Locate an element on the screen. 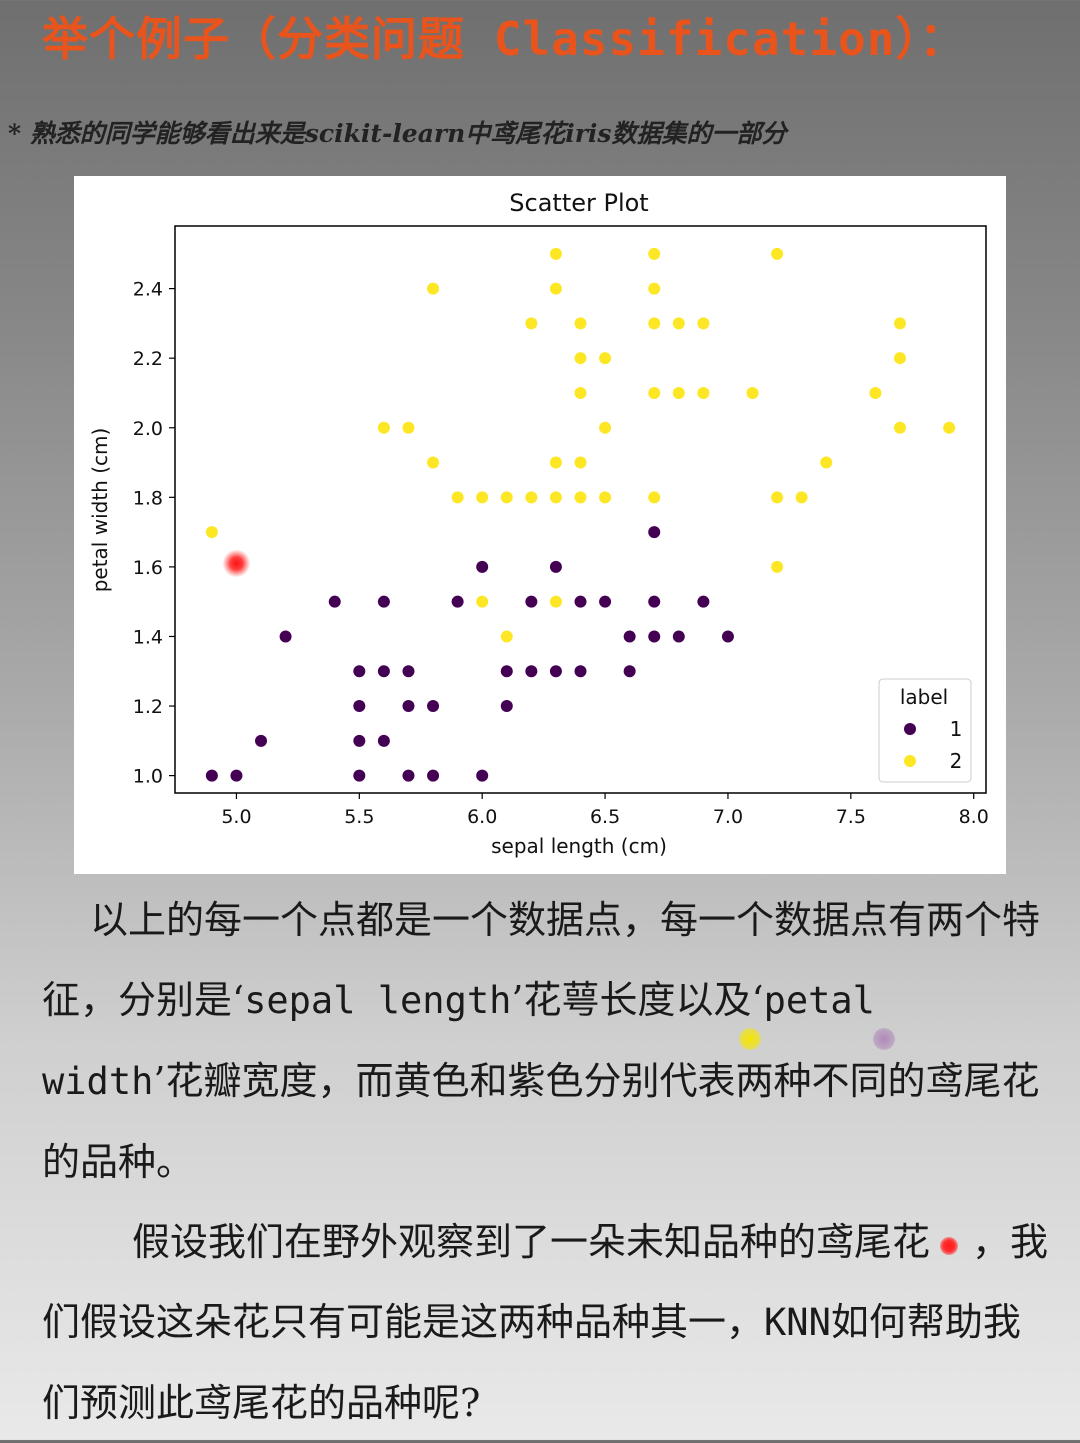 This screenshot has height=1443, width=1080. chart-title: Scatter Plot is located at coordinates (578, 203).